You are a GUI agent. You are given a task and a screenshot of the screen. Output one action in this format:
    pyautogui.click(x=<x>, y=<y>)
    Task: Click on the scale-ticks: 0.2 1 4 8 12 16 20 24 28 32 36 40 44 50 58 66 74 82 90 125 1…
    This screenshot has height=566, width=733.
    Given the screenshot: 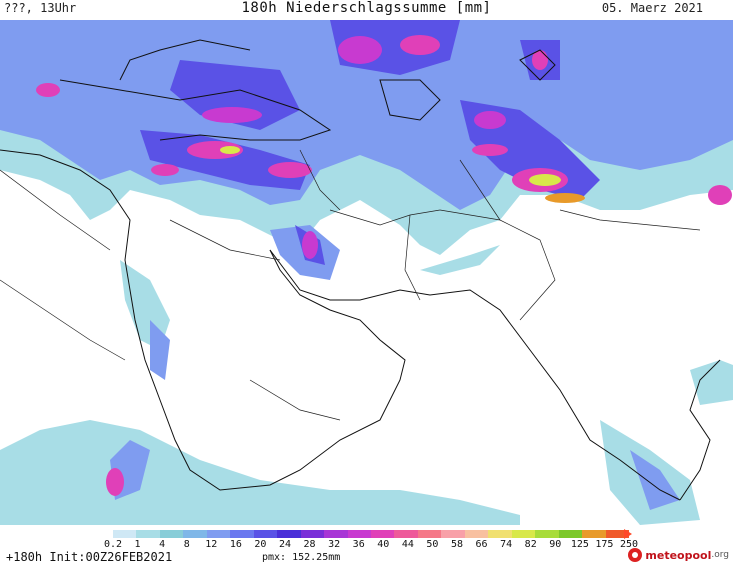 What is the action you would take?
    pyautogui.click(x=371, y=545)
    